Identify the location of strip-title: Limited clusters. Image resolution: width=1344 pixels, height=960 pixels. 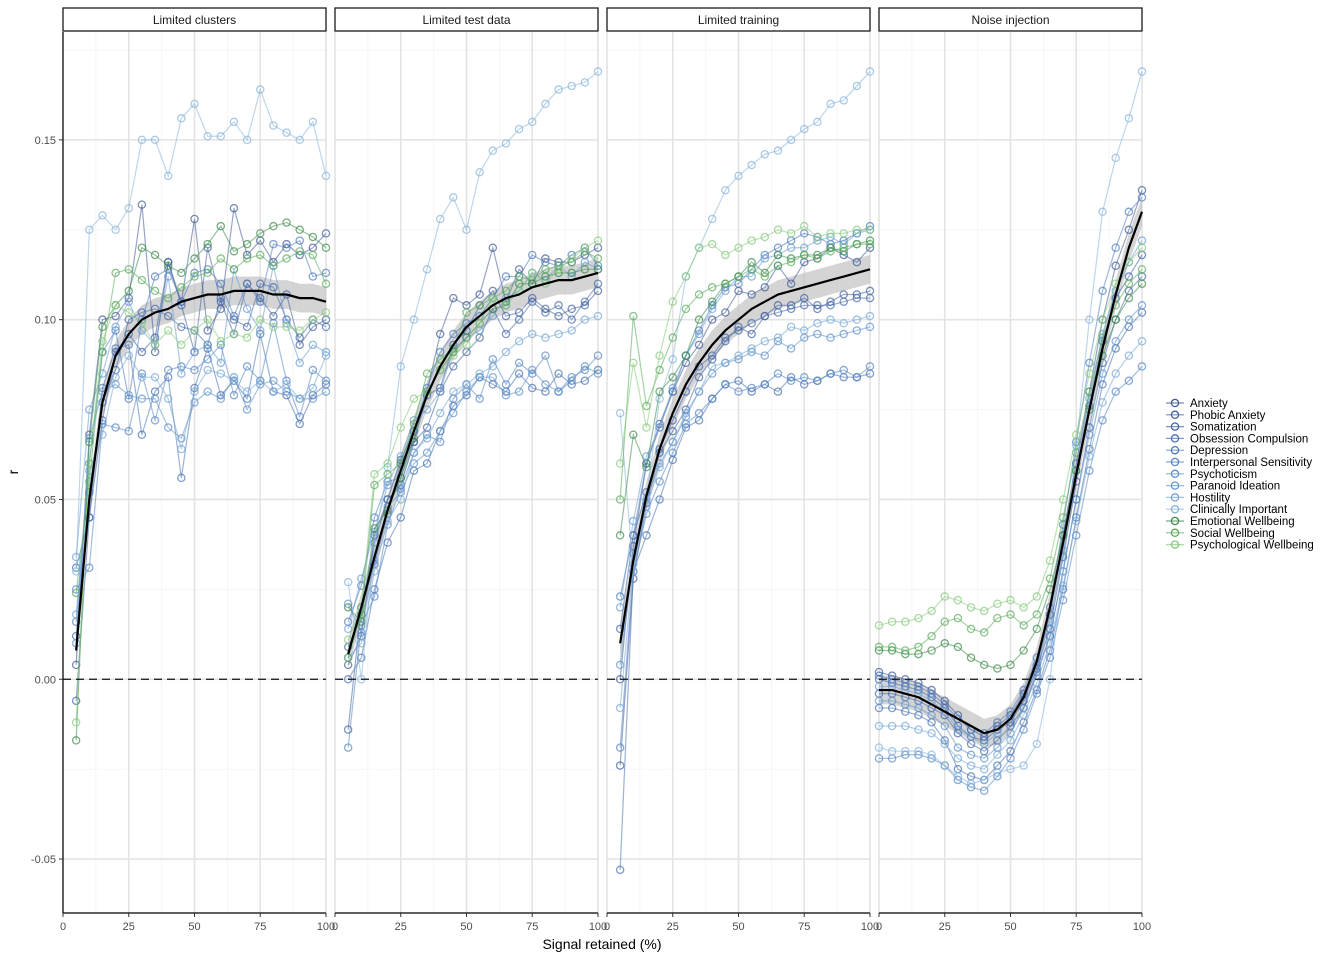
(194, 20).